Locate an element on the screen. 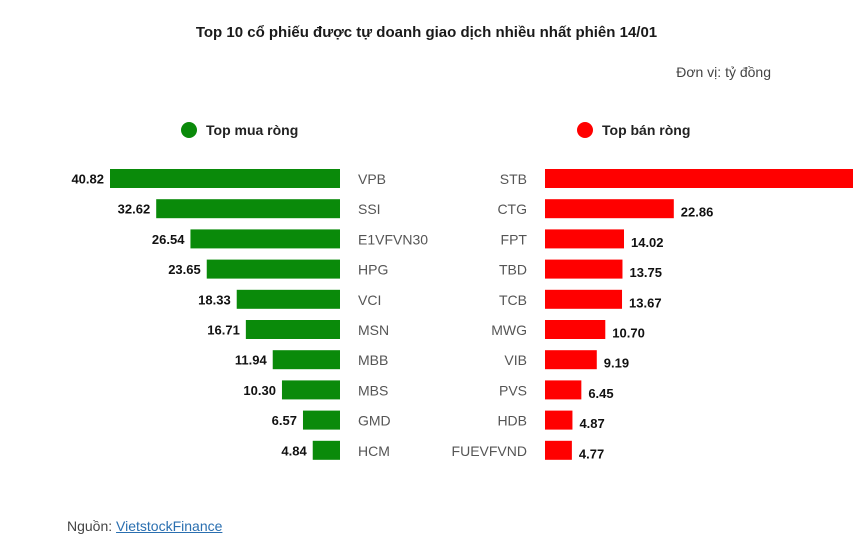 This screenshot has height=550, width=853. source-note: Nguồn: VietstockFinance is located at coordinates (144, 526).